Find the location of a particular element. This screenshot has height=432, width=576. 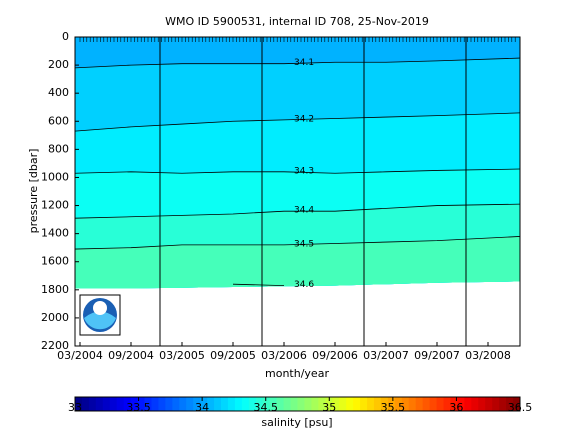

colorbar-tick-label: 35 is located at coordinates (329, 407).